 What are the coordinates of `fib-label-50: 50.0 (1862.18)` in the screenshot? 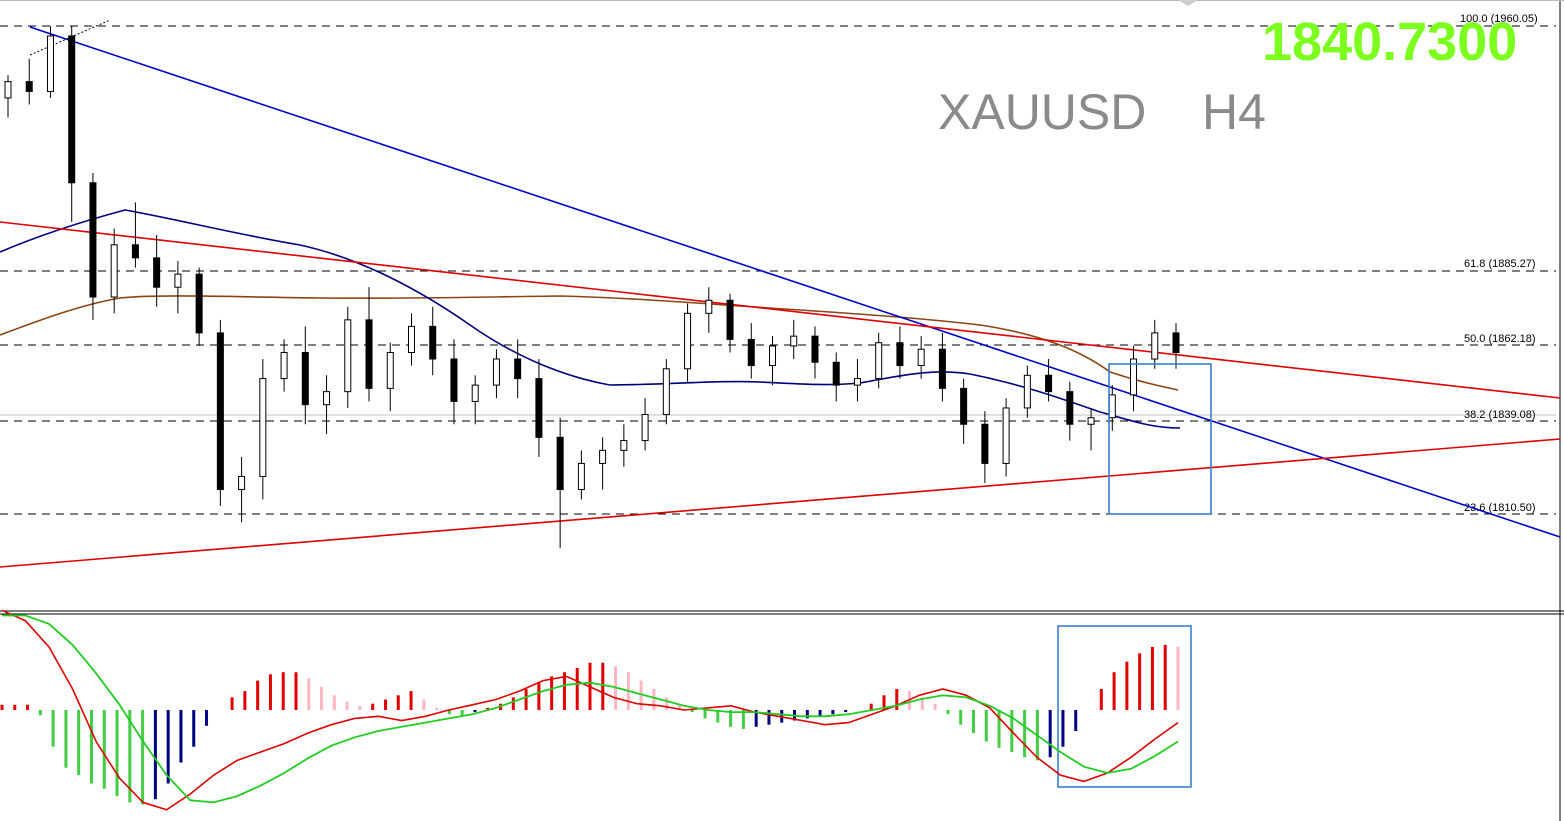 It's located at (1500, 339).